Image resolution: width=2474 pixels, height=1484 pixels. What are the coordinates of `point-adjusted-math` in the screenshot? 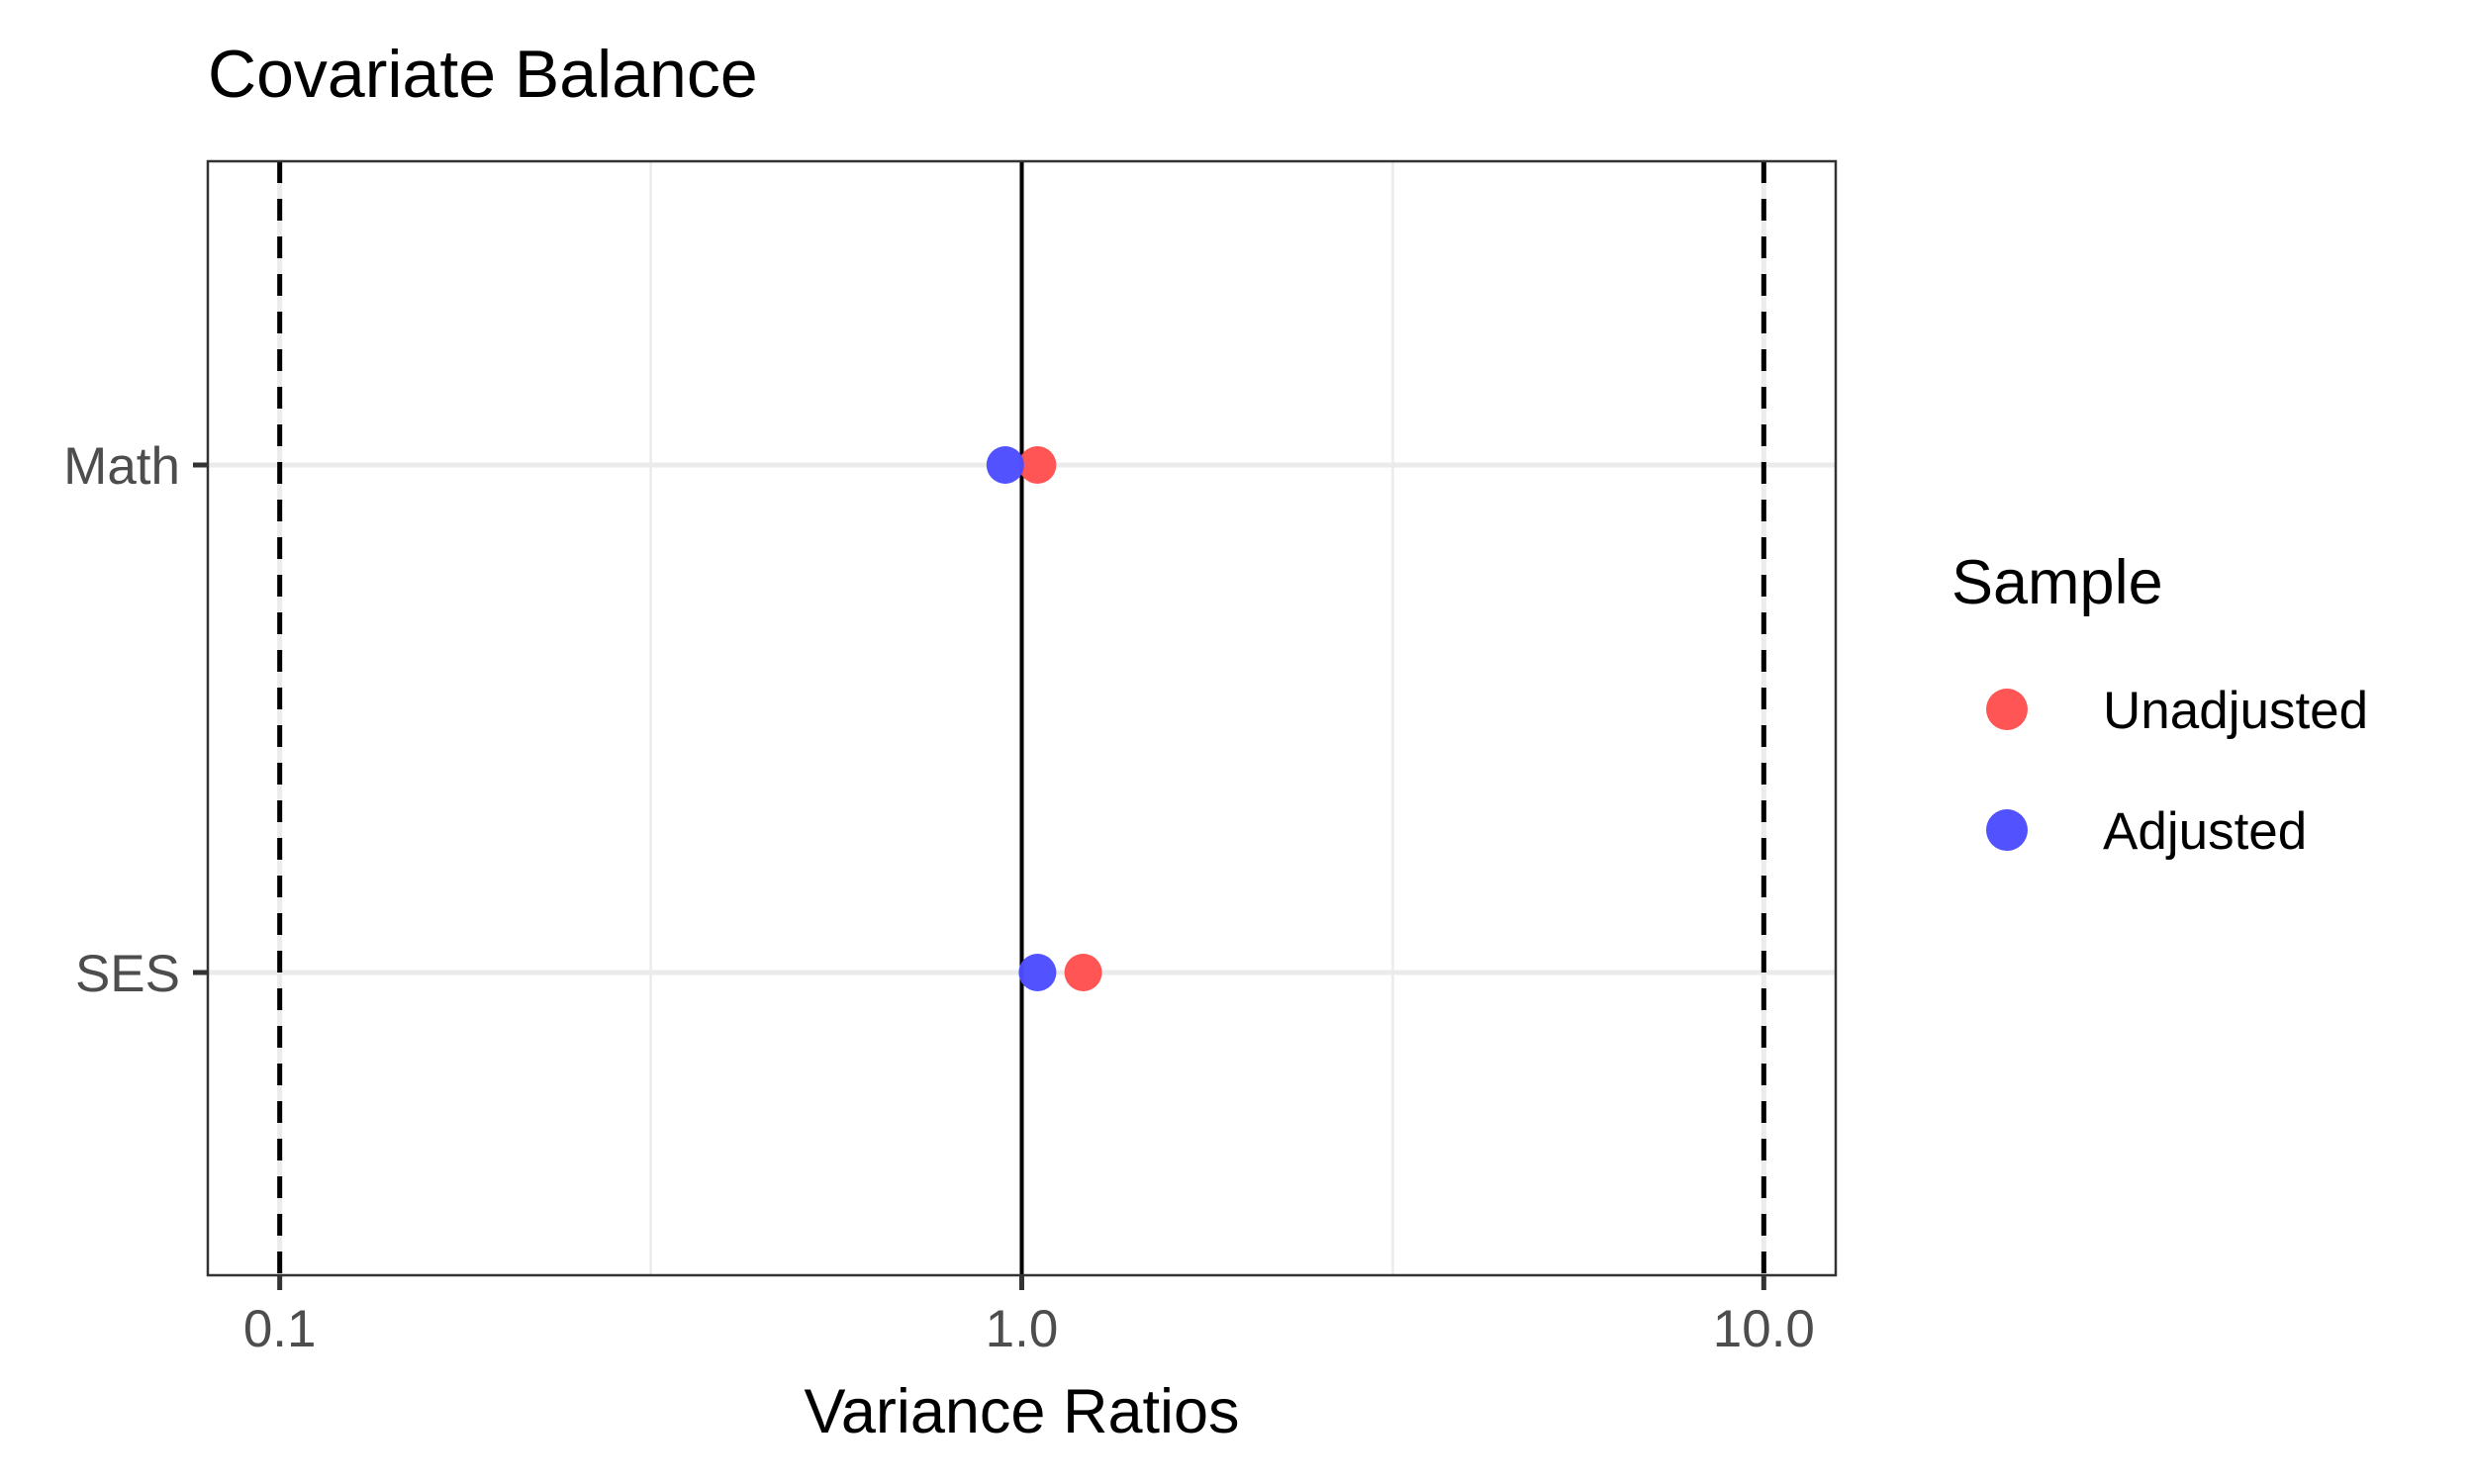 It's located at (1005, 465).